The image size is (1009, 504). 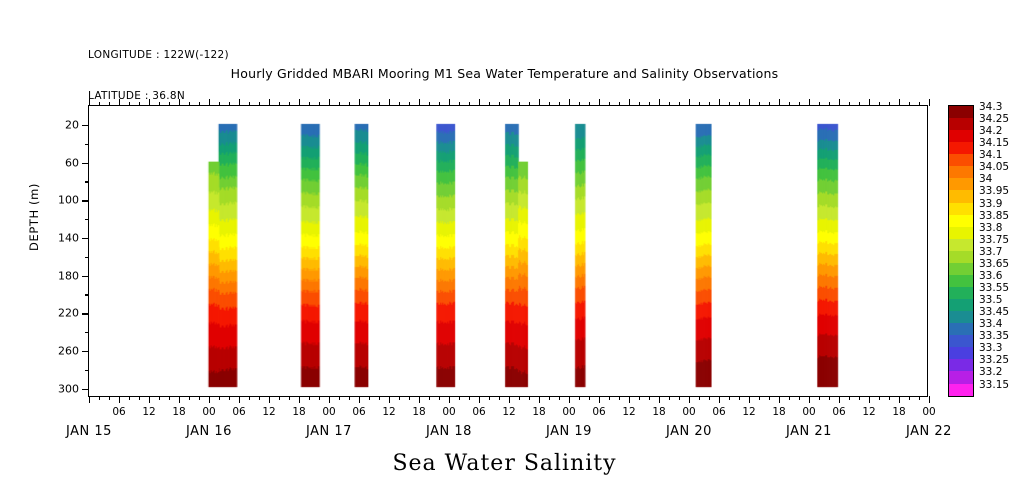 What do you see at coordinates (991, 275) in the screenshot?
I see `colorbar-tick-label: 33.6` at bounding box center [991, 275].